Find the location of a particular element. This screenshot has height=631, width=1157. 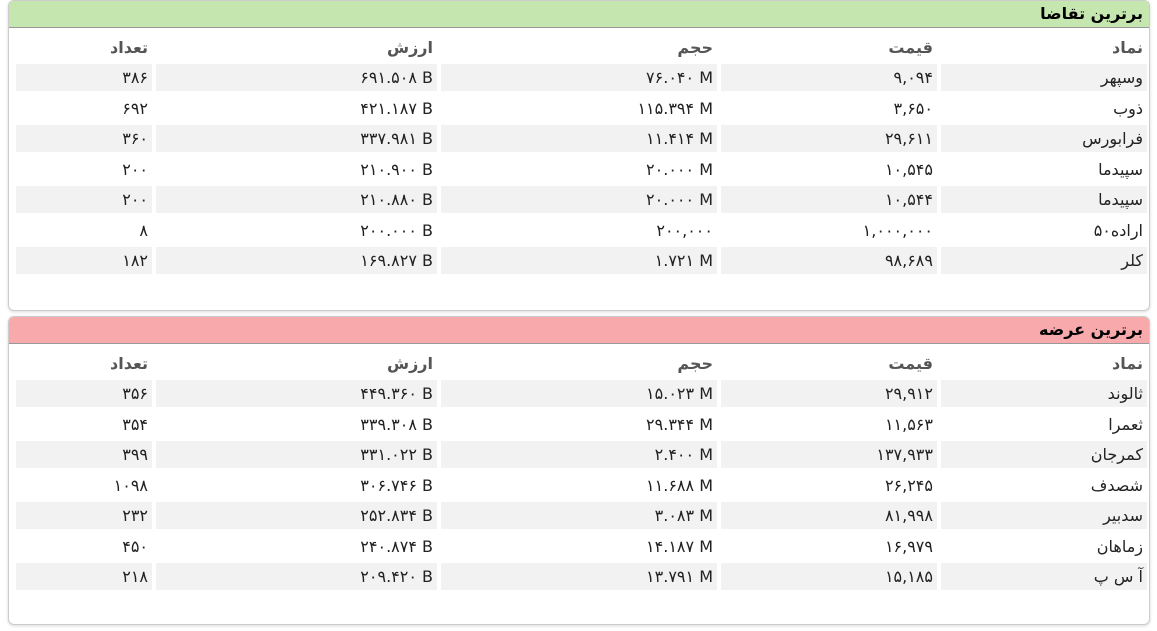

panel-title: برترین تقاضا is located at coordinates (1091, 13).